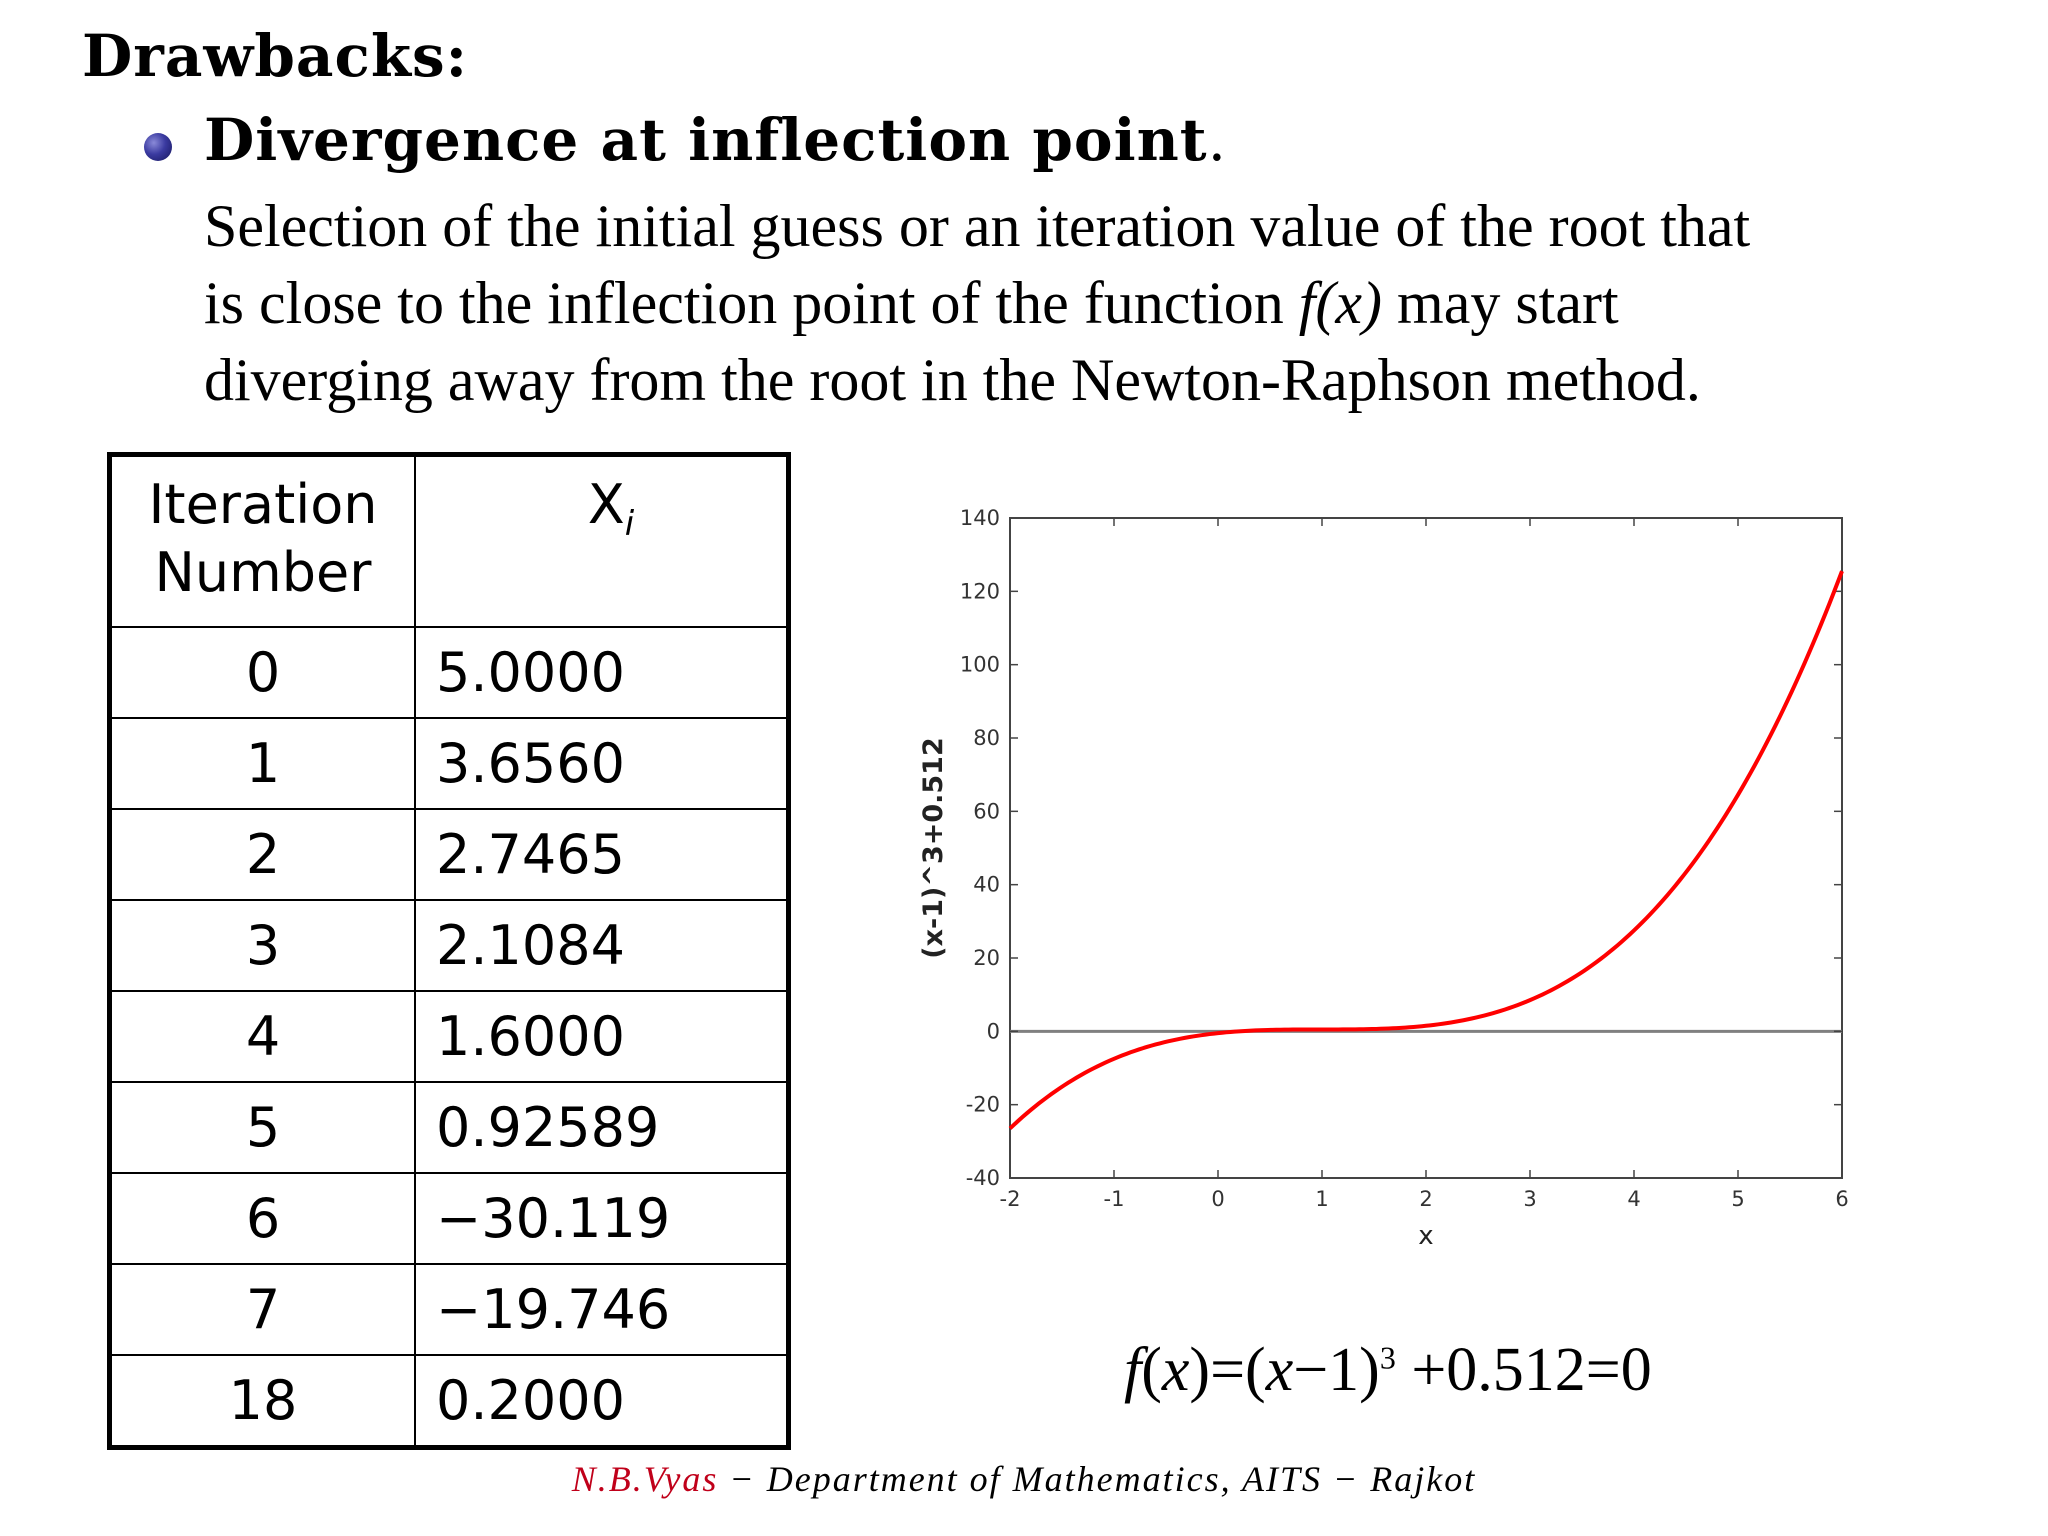  What do you see at coordinates (1425, 1236) in the screenshot?
I see `x-axis-label: x` at bounding box center [1425, 1236].